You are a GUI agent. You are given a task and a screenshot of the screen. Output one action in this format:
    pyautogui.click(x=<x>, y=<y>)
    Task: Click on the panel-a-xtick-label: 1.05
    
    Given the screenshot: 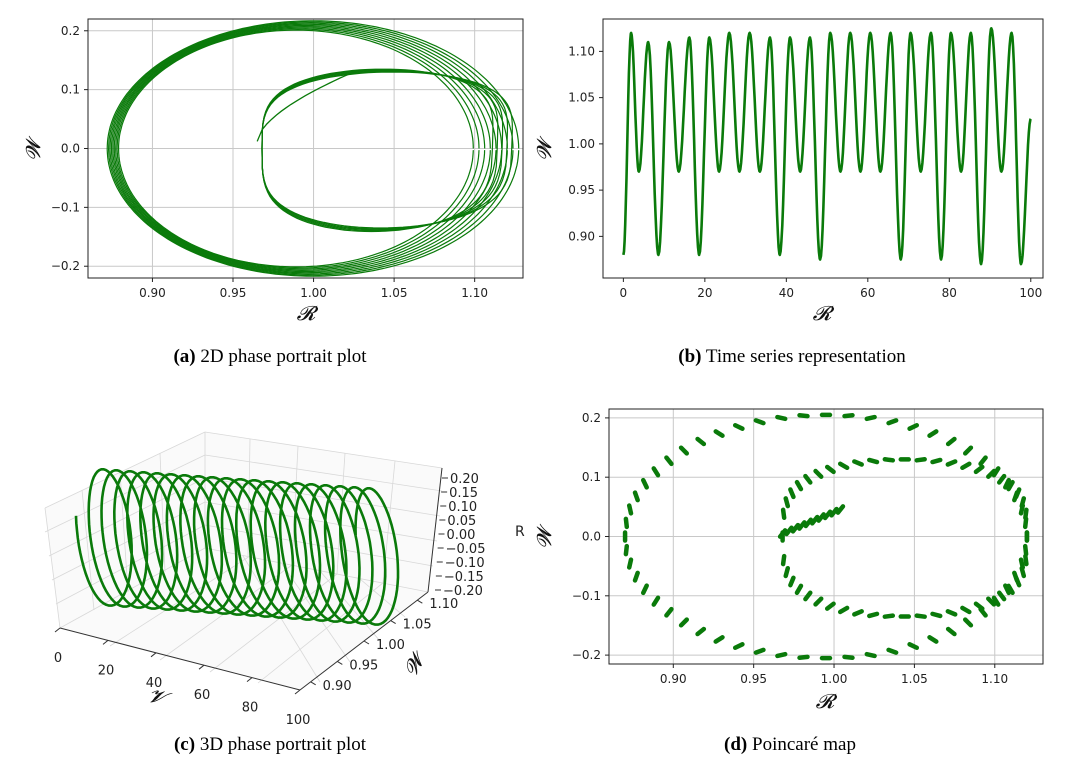 What is the action you would take?
    pyautogui.click(x=394, y=293)
    